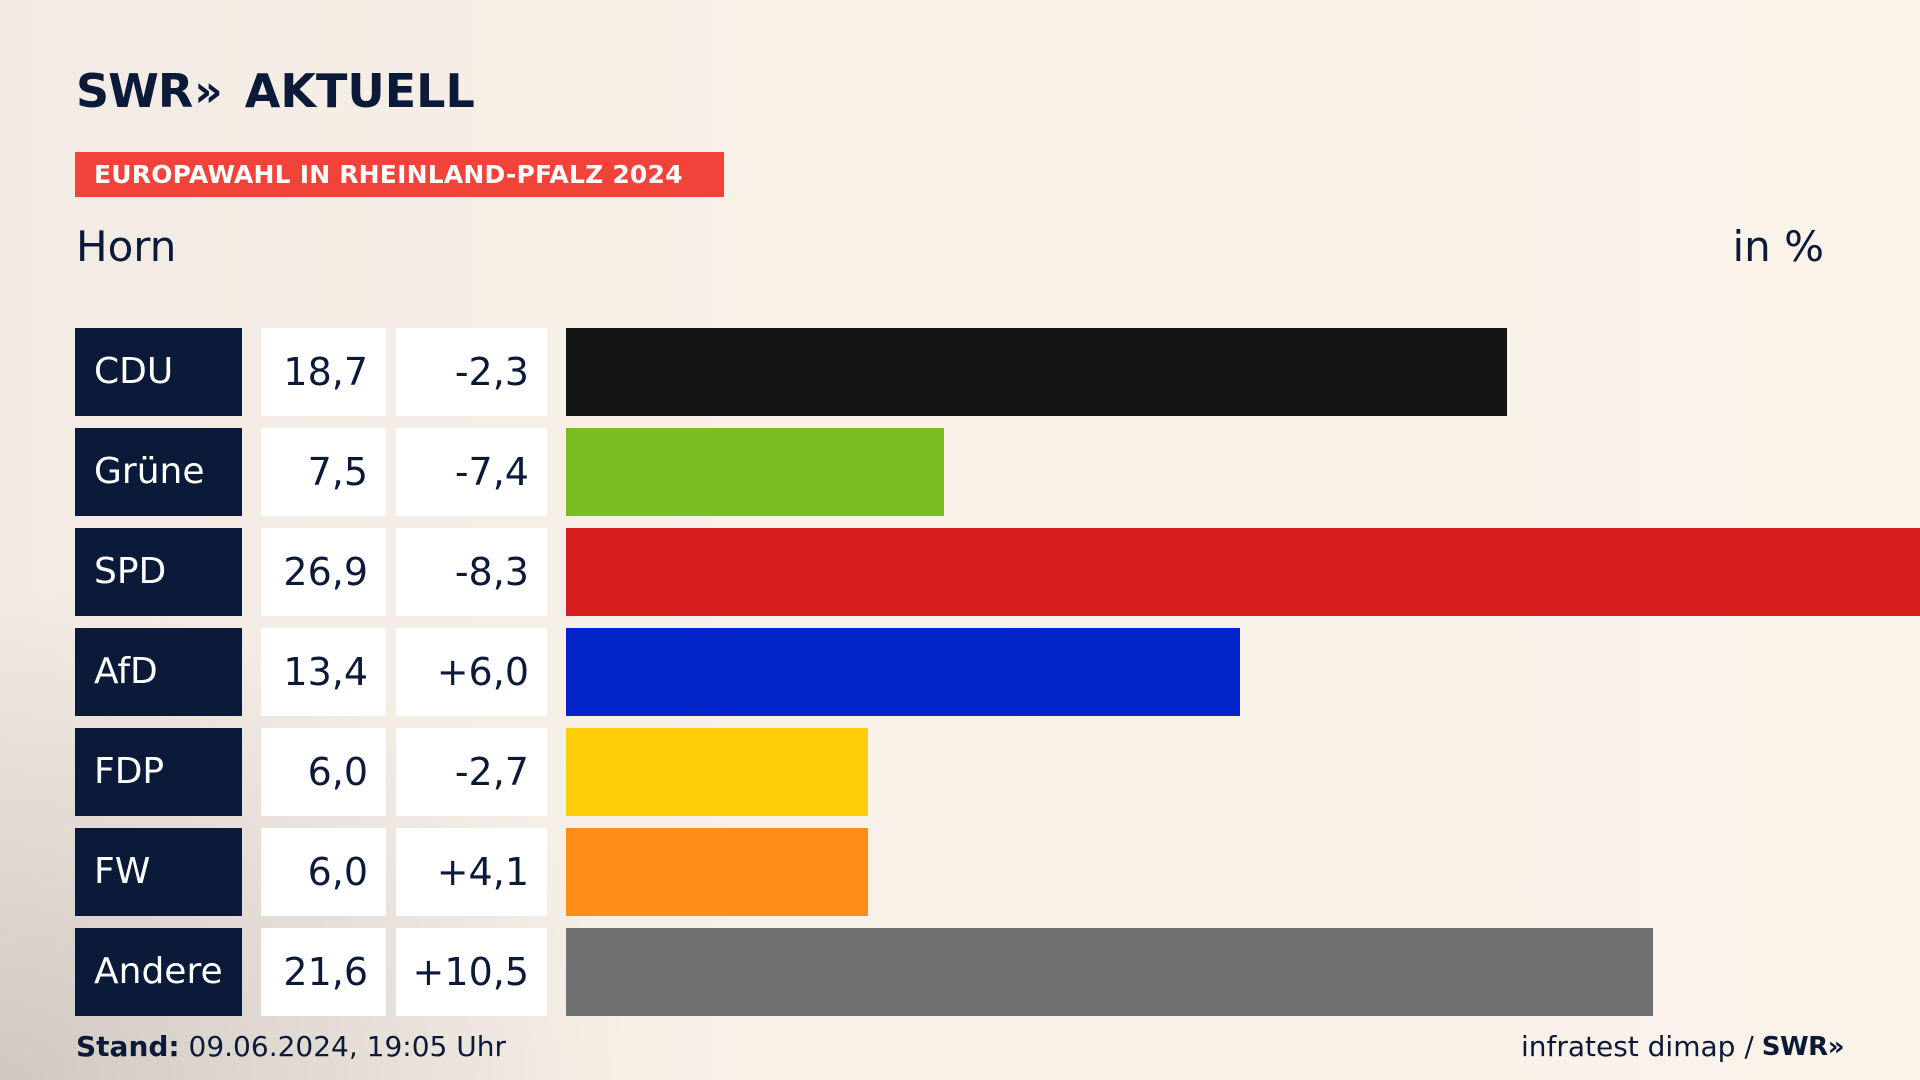  Describe the element at coordinates (323, 372) in the screenshot. I see `vote-share: 18,7` at that location.